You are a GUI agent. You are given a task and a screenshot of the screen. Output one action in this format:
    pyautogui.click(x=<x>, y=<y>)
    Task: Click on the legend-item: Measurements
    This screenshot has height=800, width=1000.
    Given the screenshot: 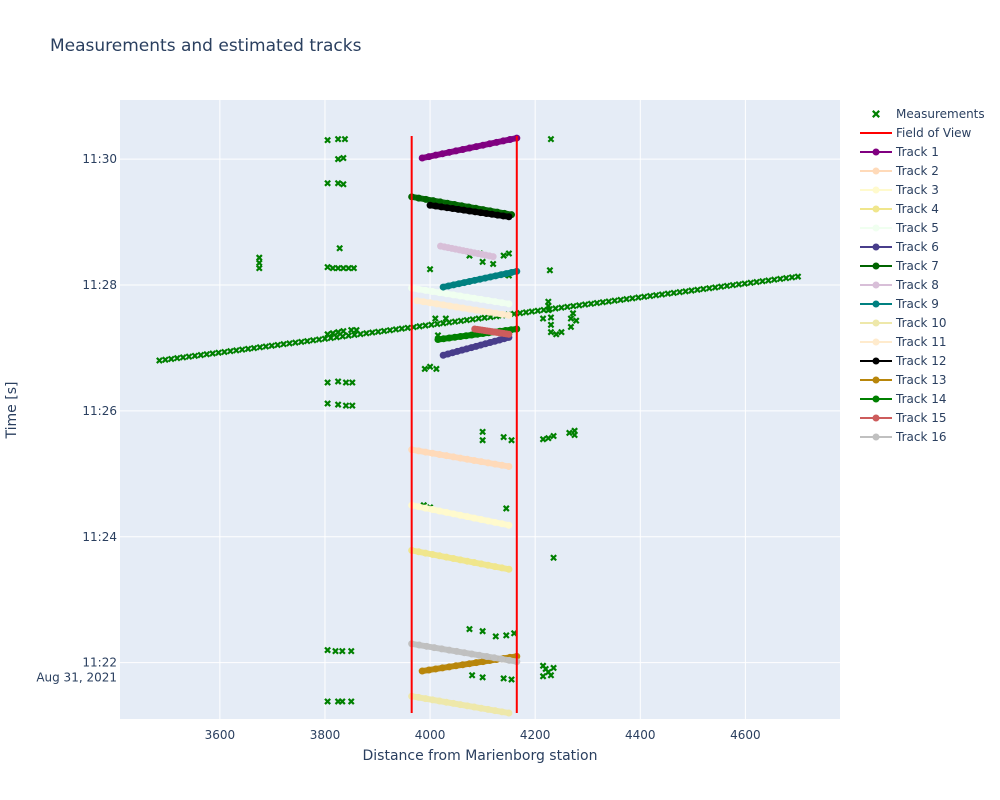 What is the action you would take?
    pyautogui.click(x=928, y=114)
    